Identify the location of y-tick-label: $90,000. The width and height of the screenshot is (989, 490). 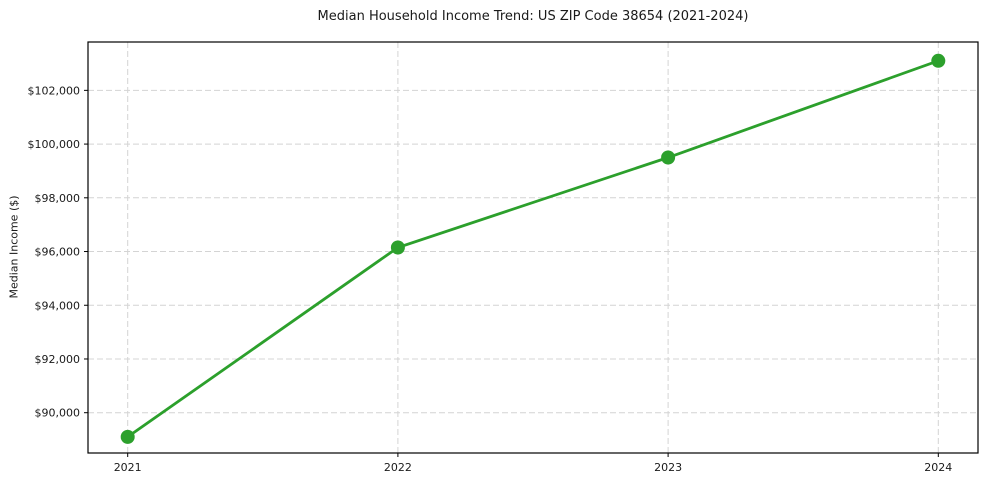
(58, 413).